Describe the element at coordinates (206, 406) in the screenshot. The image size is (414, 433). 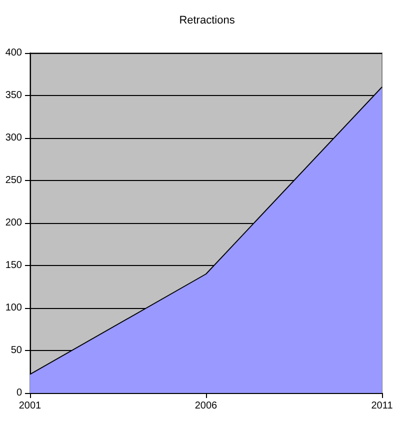
I see `x-tick-label: 2006` at that location.